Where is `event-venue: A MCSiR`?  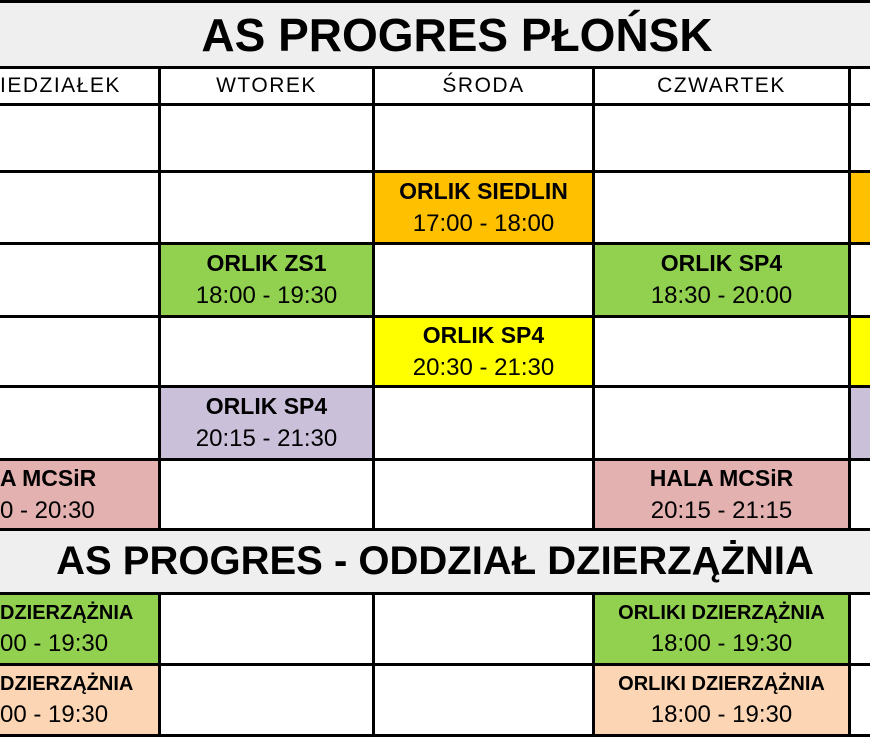
event-venue: A MCSiR is located at coordinates (48, 477).